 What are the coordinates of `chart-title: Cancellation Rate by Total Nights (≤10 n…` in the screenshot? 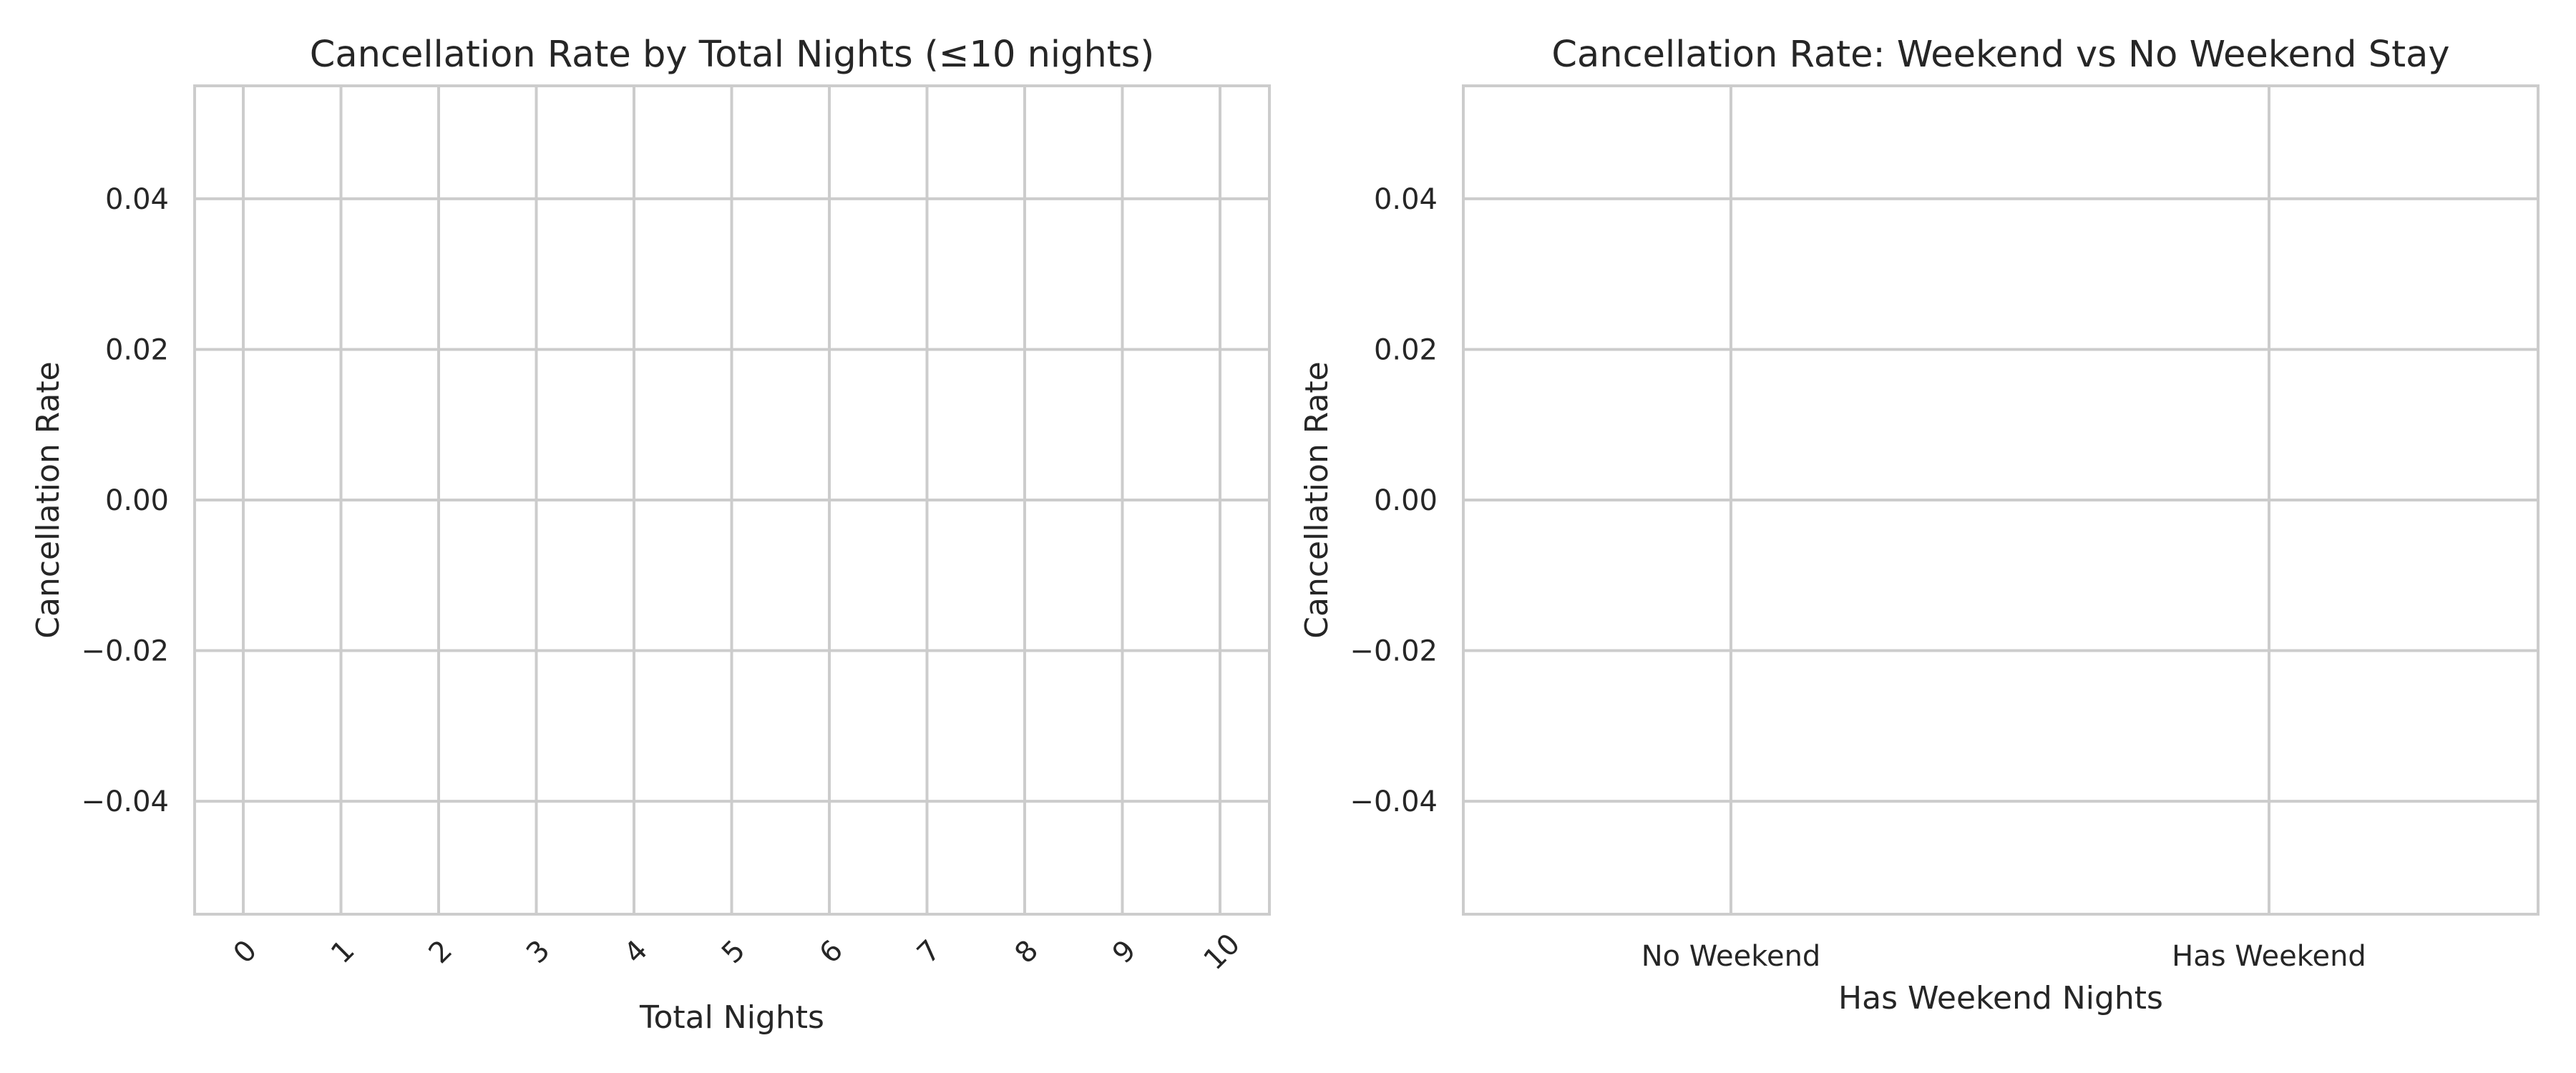 It's located at (732, 55).